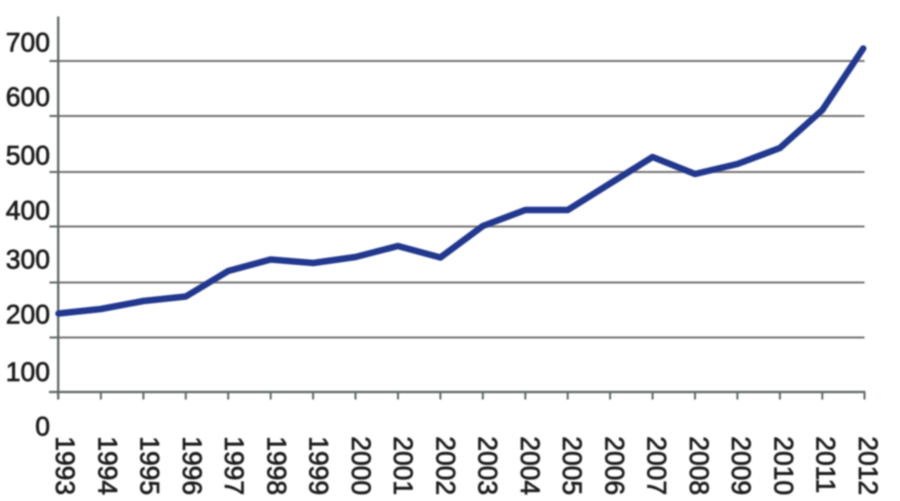 The width and height of the screenshot is (900, 501). I want to click on svg-text: 1999, so click(319, 465).